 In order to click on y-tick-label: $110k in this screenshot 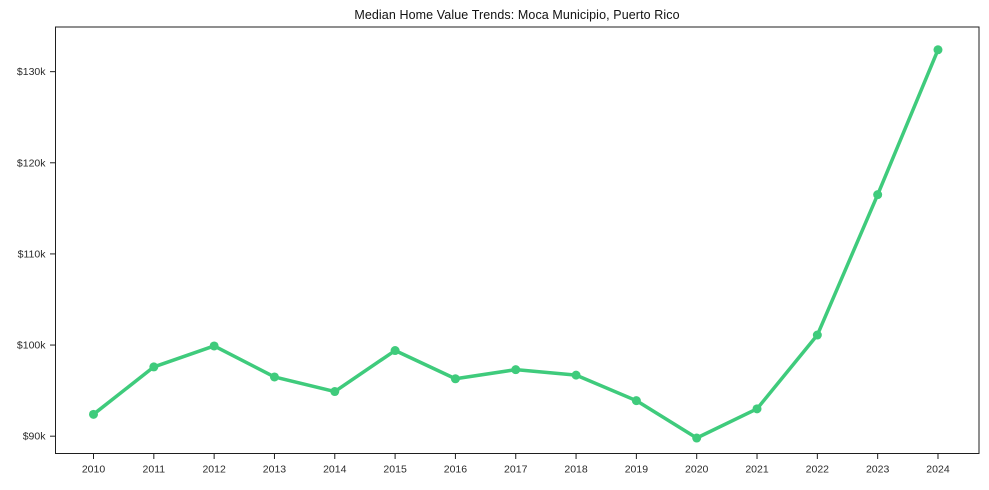, I will do `click(32, 254)`.